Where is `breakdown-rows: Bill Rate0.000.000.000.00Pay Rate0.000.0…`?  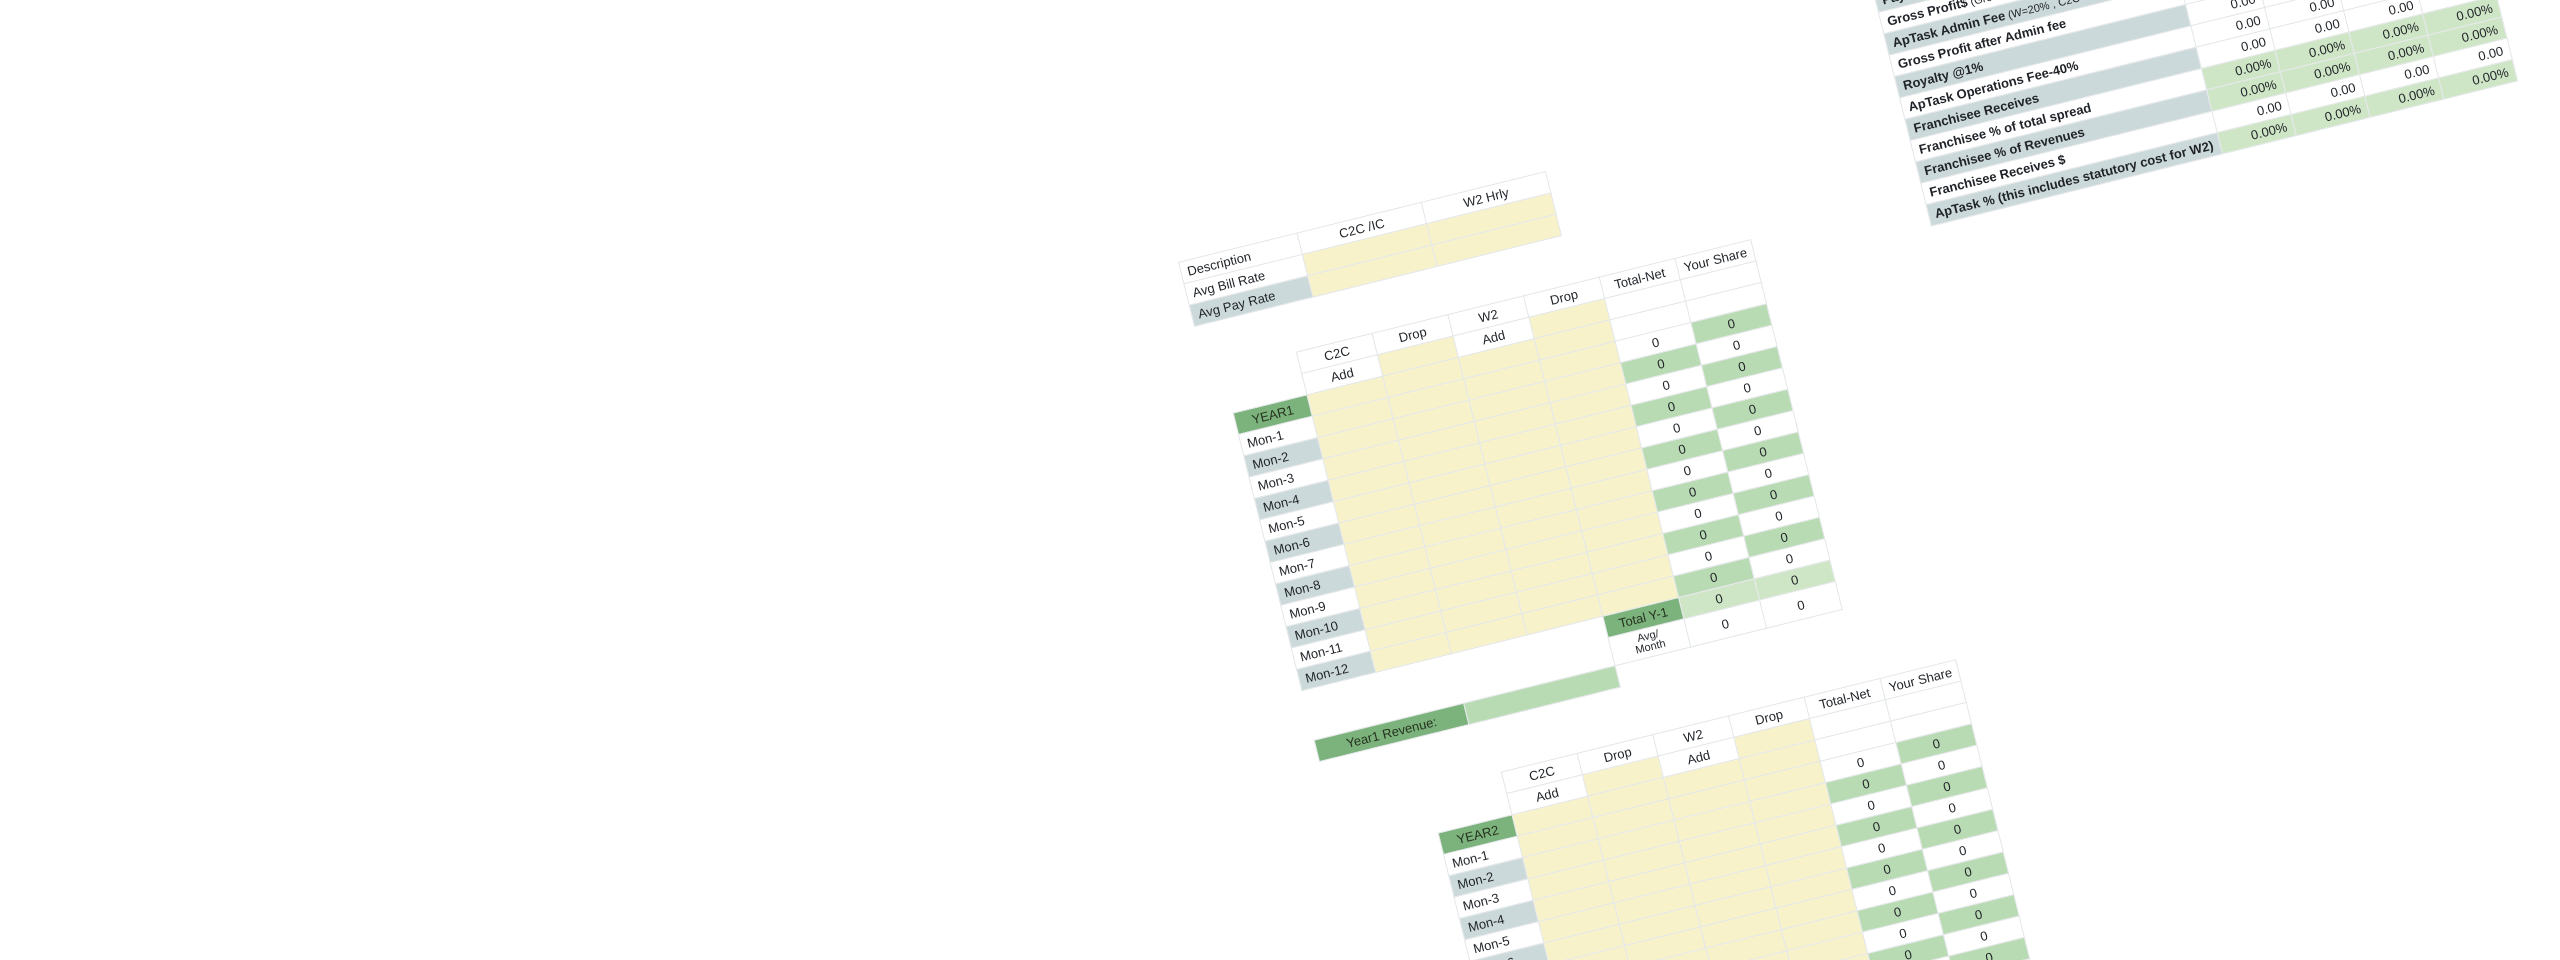
breakdown-rows: Bill Rate0.000.000.000.00Pay Rate0.000.0… is located at coordinates (2193, 113).